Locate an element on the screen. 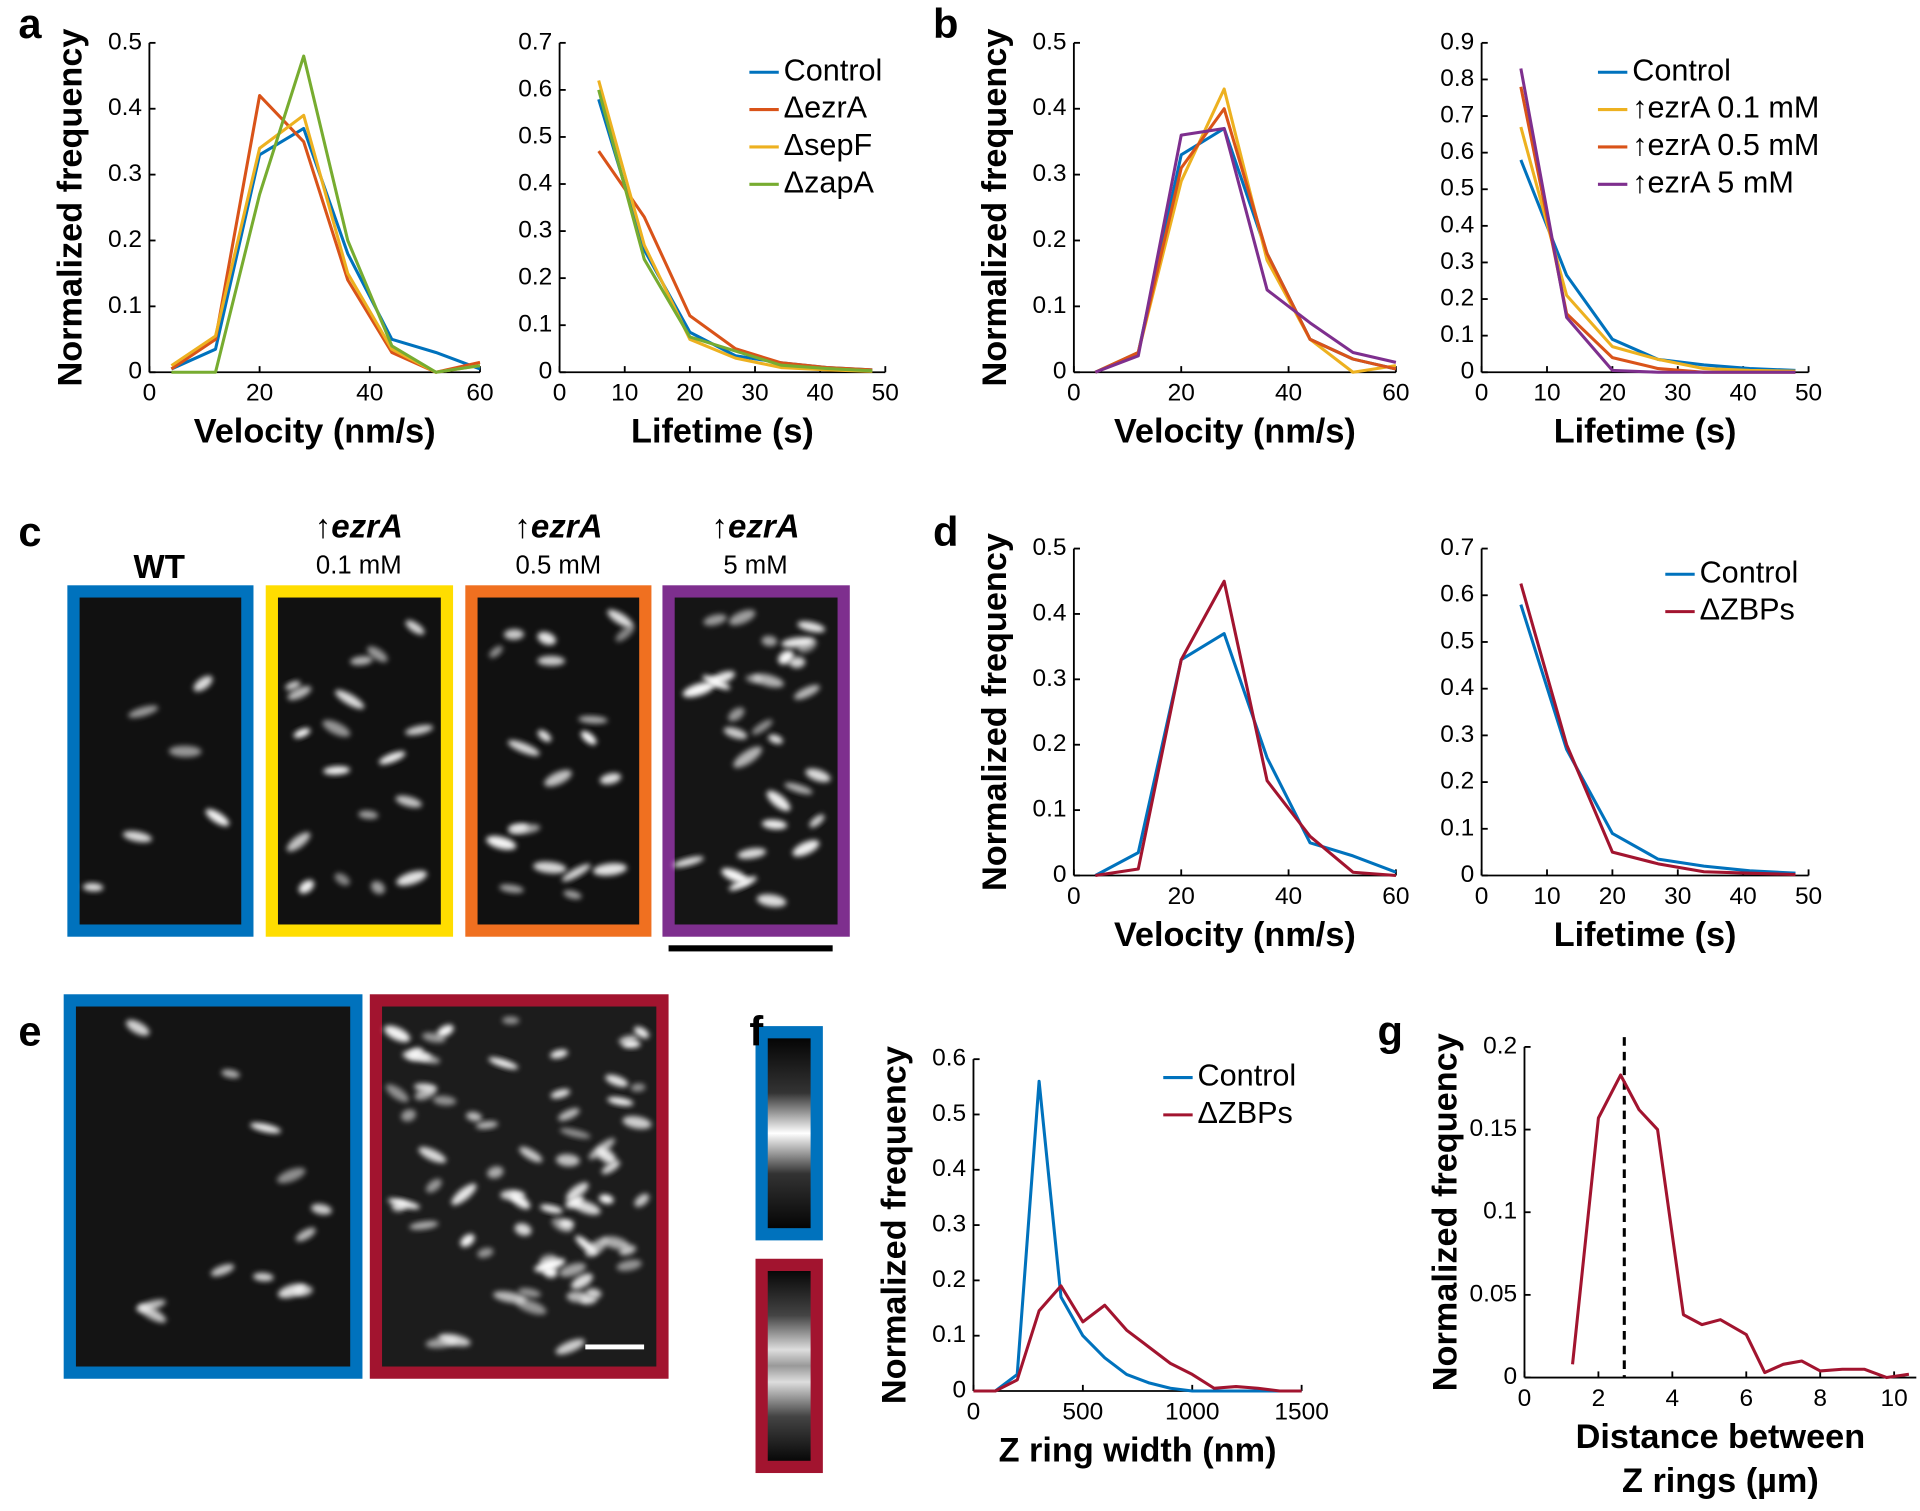 The height and width of the screenshot is (1511, 1920). x-tick-label: 1500 is located at coordinates (1301, 1412).